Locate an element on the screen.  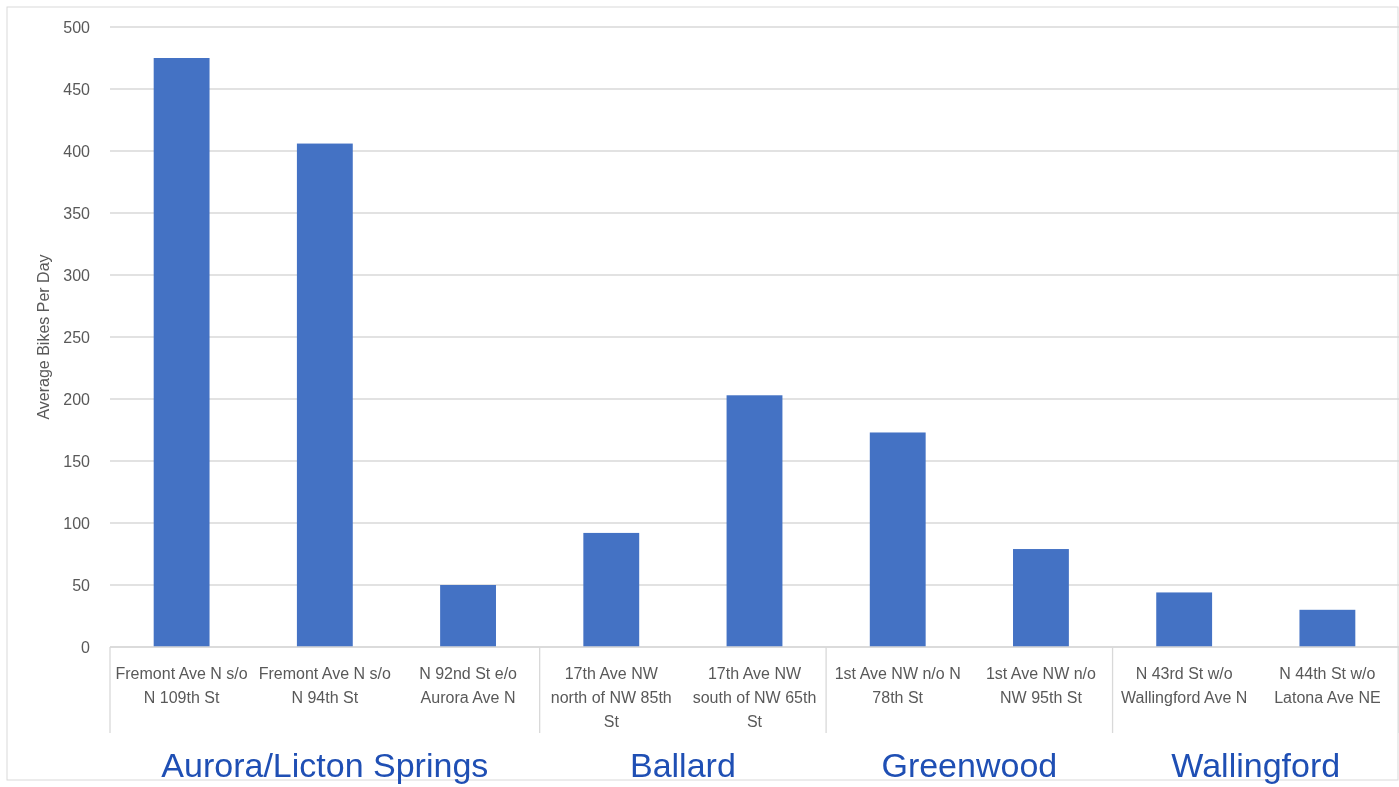
y-tick-label: 300 is located at coordinates (77, 275).